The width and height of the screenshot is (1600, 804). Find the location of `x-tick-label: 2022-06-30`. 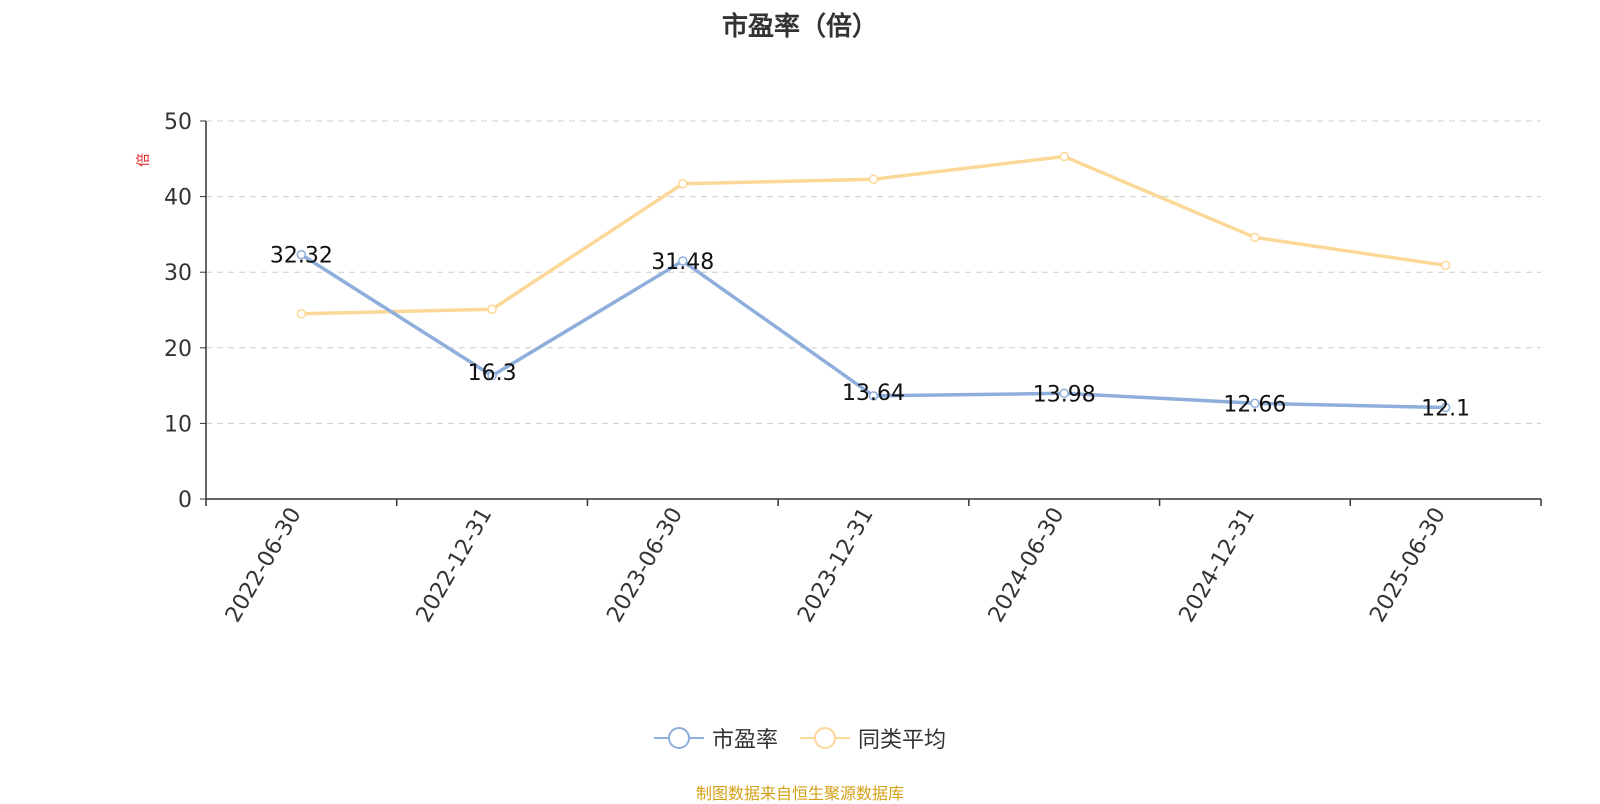

x-tick-label: 2022-06-30 is located at coordinates (264, 565).